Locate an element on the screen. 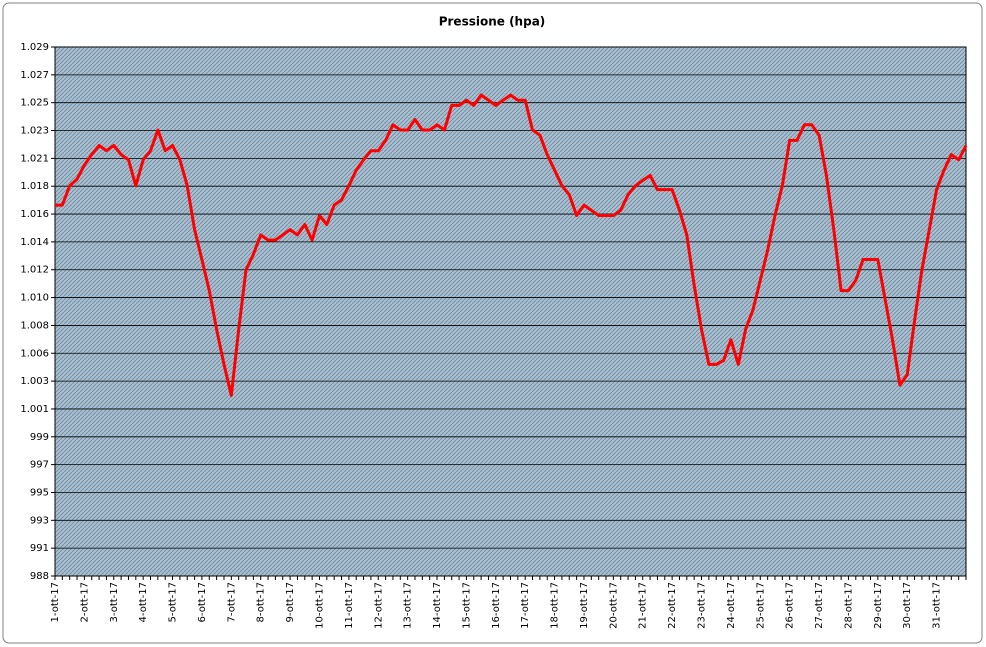 Image resolution: width=986 pixels, height=647 pixels. x-tick-label: 17-ott-17 is located at coordinates (525, 605).